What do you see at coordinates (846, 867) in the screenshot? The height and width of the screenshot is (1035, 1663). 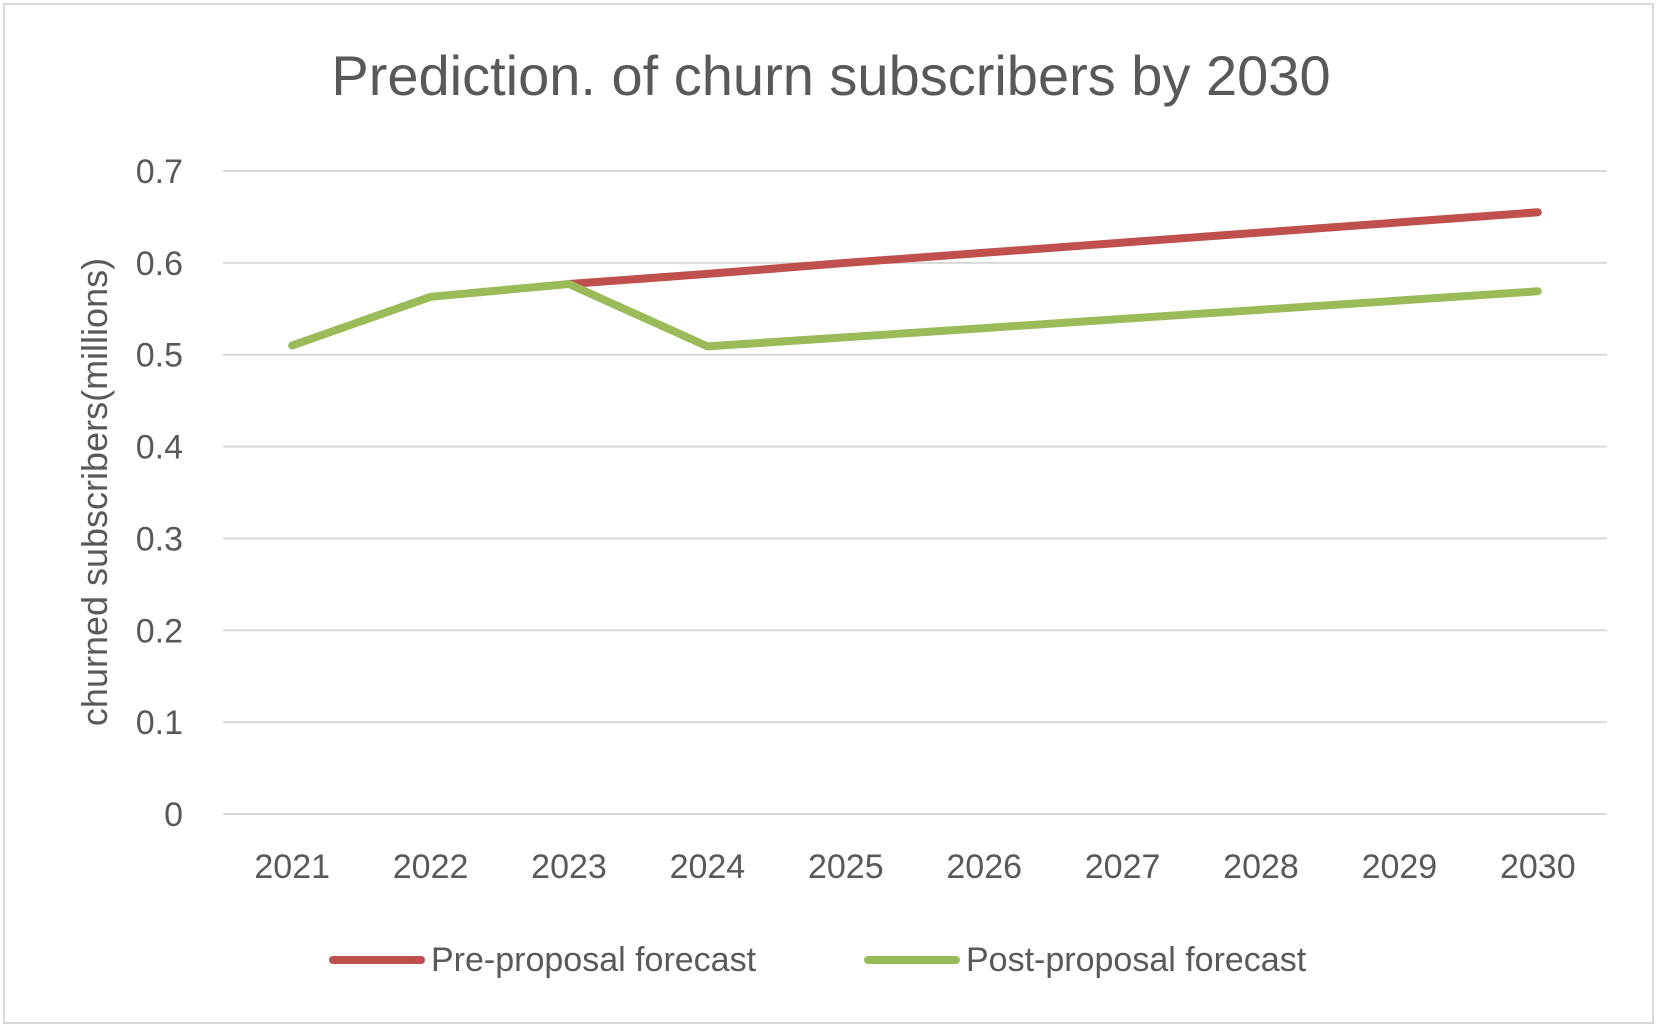 I see `x-tick-label: 2025` at bounding box center [846, 867].